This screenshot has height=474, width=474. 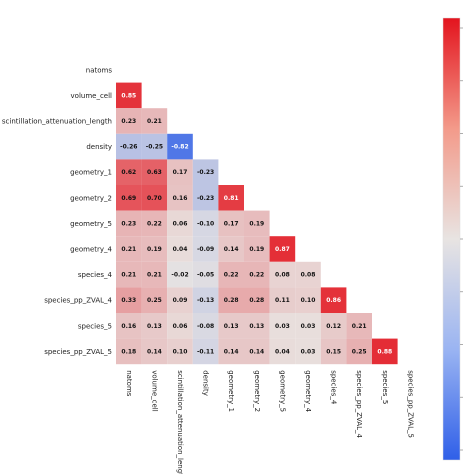 I want to click on cell-value-label: 0.10, so click(x=180, y=351).